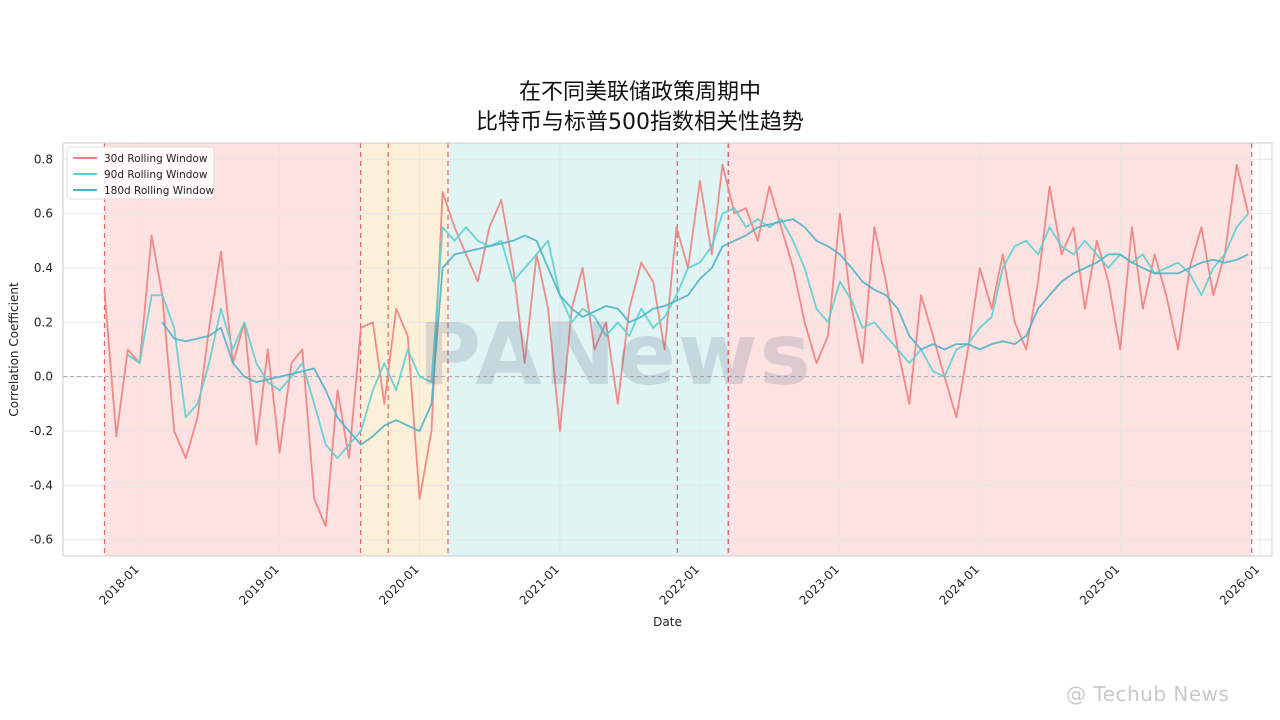 Image resolution: width=1280 pixels, height=720 pixels. I want to click on y-tick-label: 0.4, so click(43, 268).